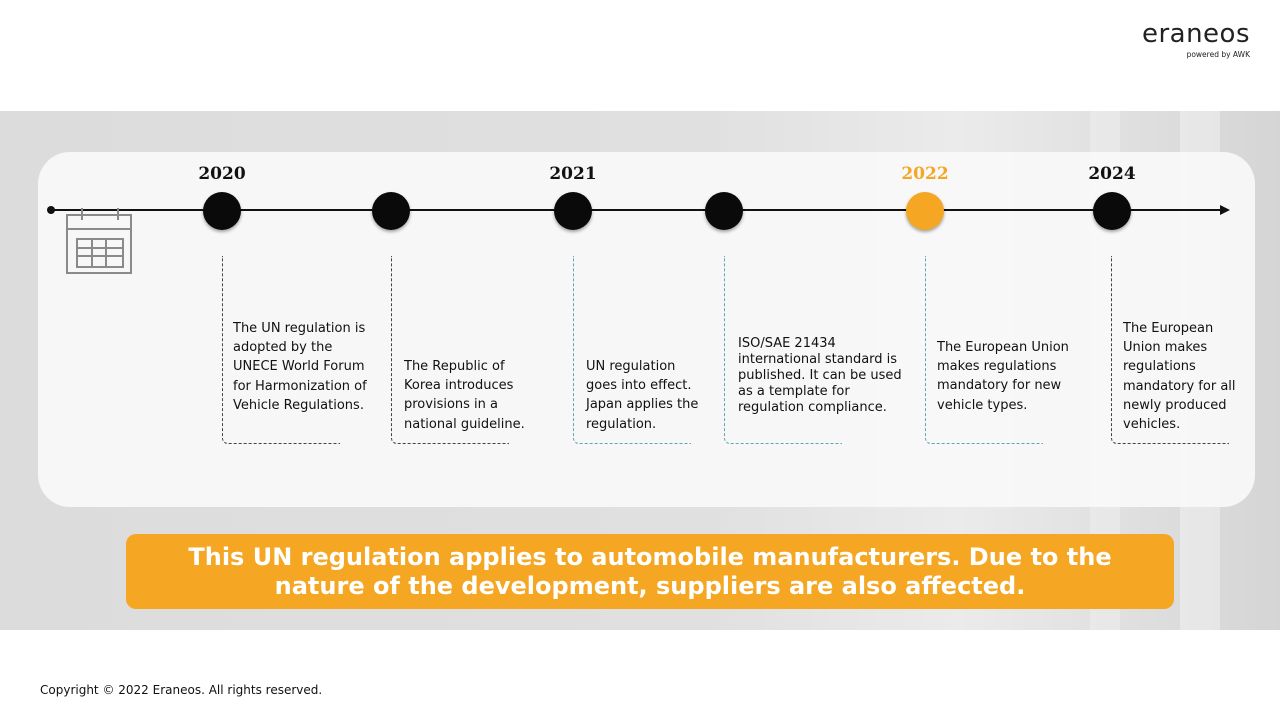  I want to click on year-label-2024: 2024, so click(1112, 174).